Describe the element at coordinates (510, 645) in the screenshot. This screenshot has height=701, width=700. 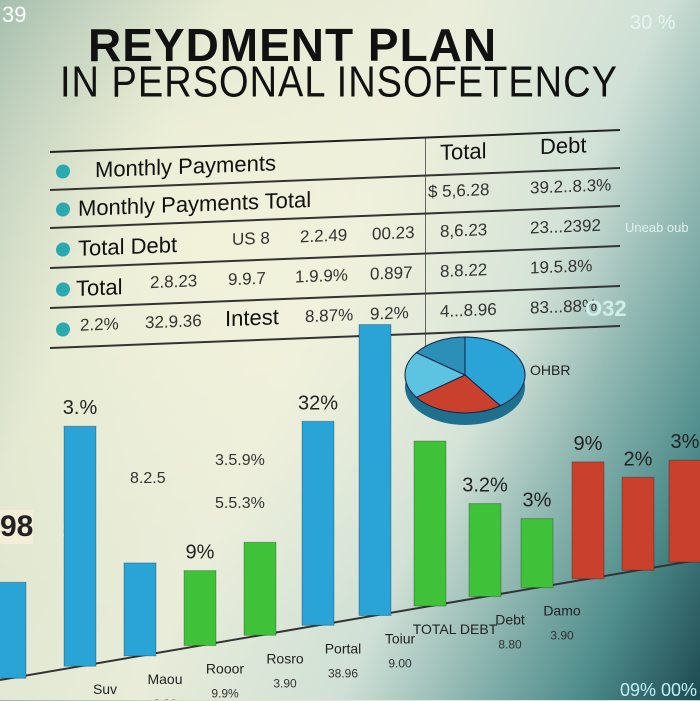
I see `category-sublabel: 8.80` at that location.